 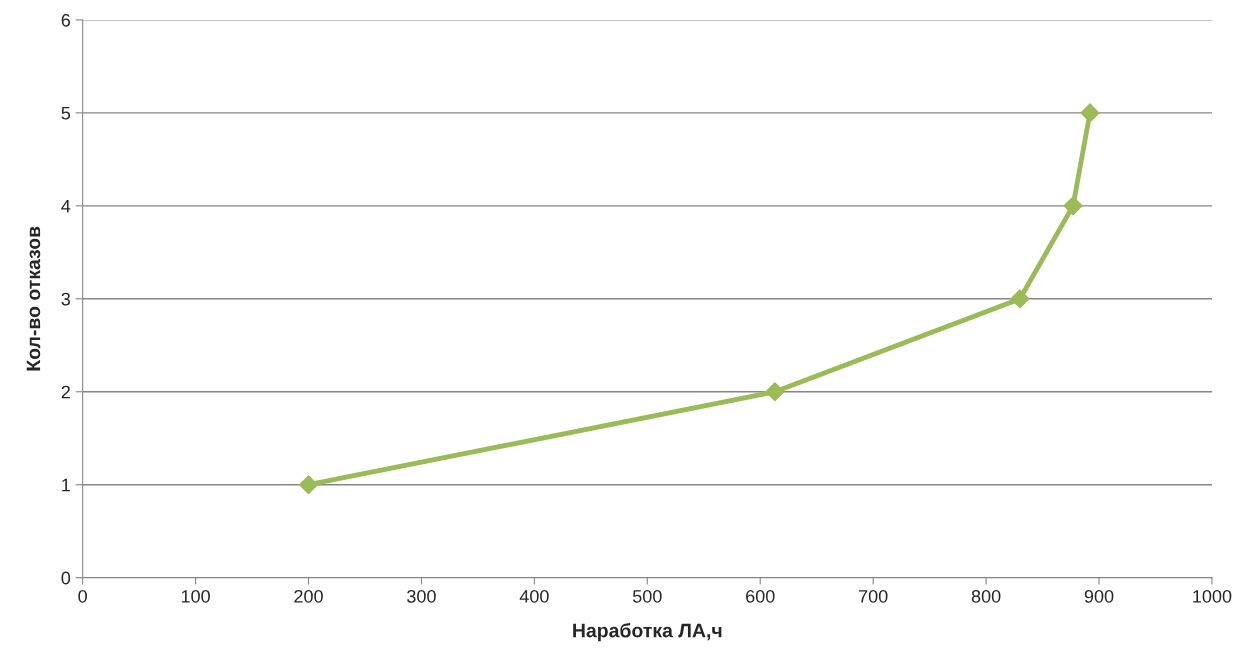 What do you see at coordinates (421, 596) in the screenshot?
I see `x-tick-label: 300` at bounding box center [421, 596].